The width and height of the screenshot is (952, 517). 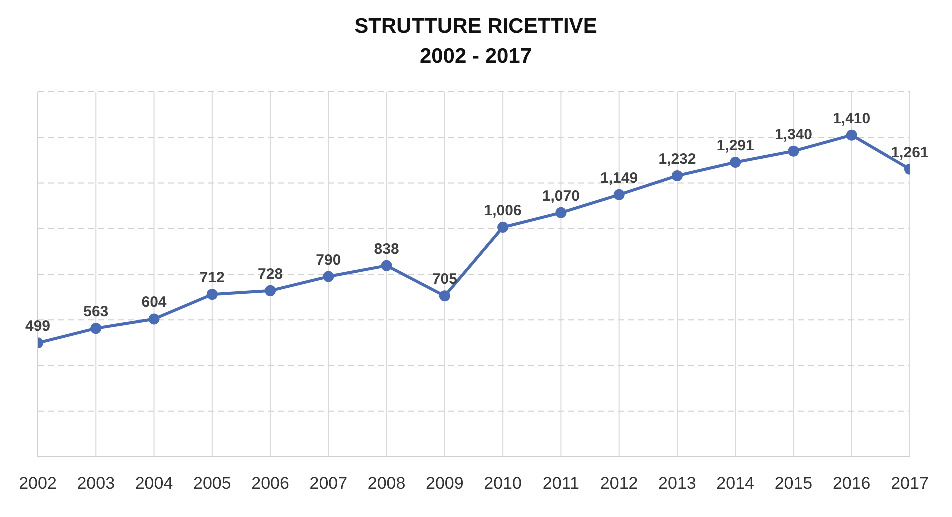 I want to click on x-tick-label: 2010, so click(x=503, y=484).